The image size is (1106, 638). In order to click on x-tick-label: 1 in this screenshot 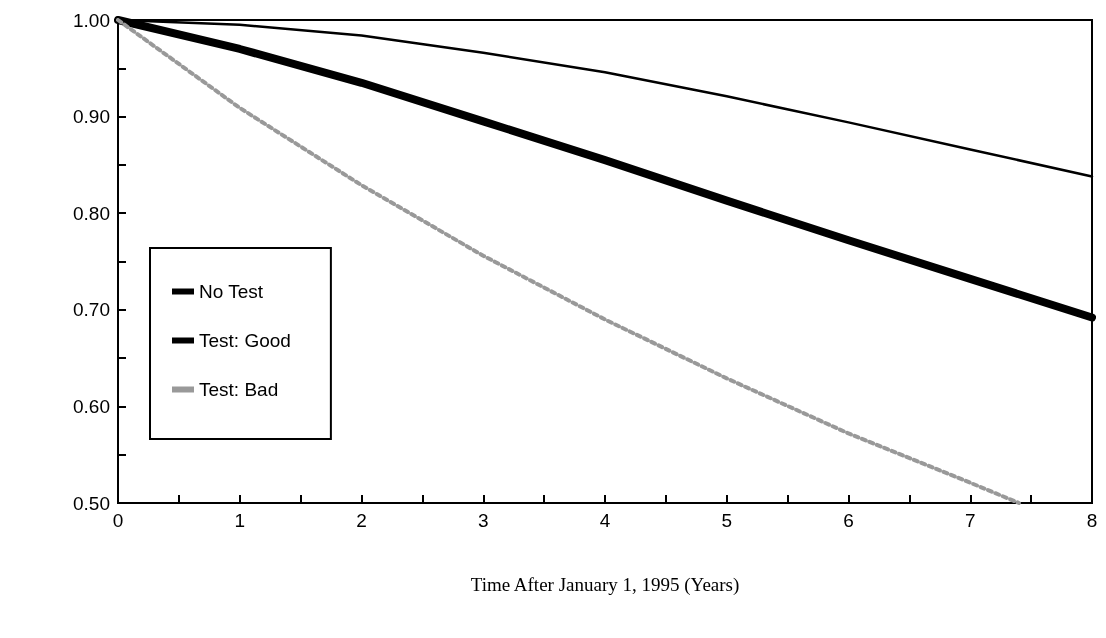, I will do `click(240, 520)`.